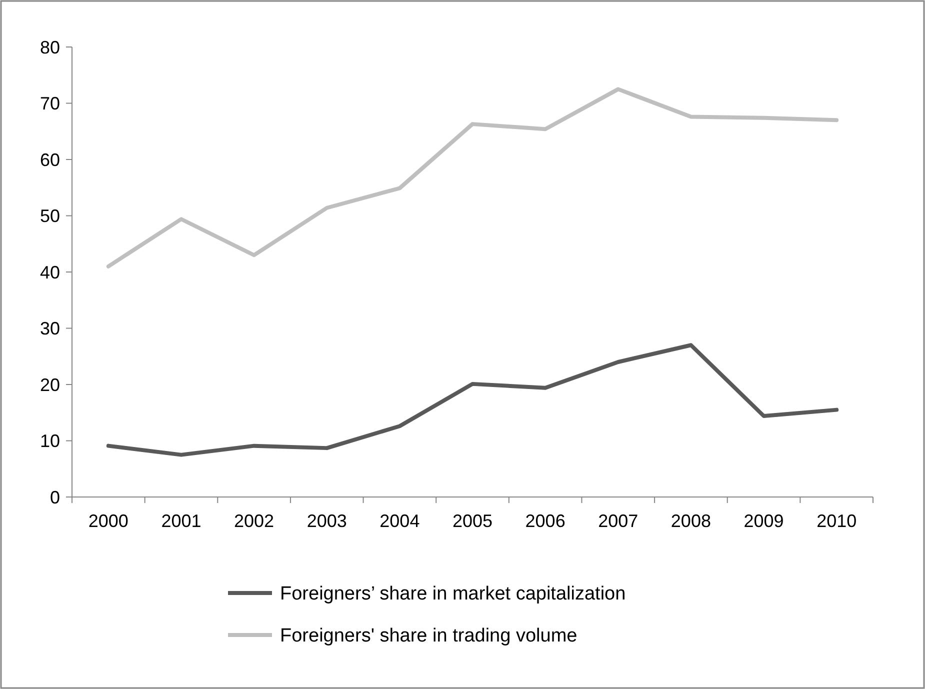 The image size is (925, 689). Describe the element at coordinates (400, 521) in the screenshot. I see `x-tick-label: 2004` at that location.